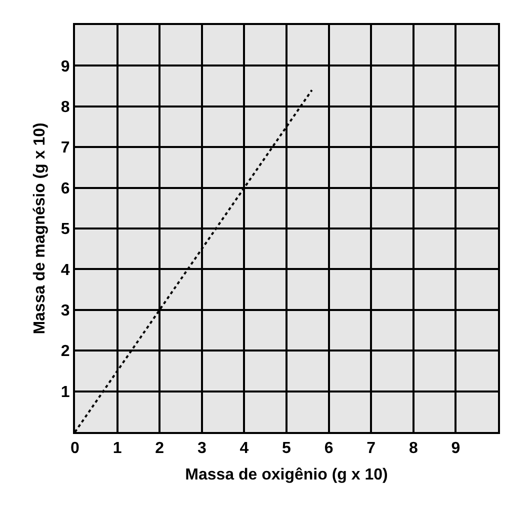  I want to click on y-tick-label: 4, so click(65, 270).